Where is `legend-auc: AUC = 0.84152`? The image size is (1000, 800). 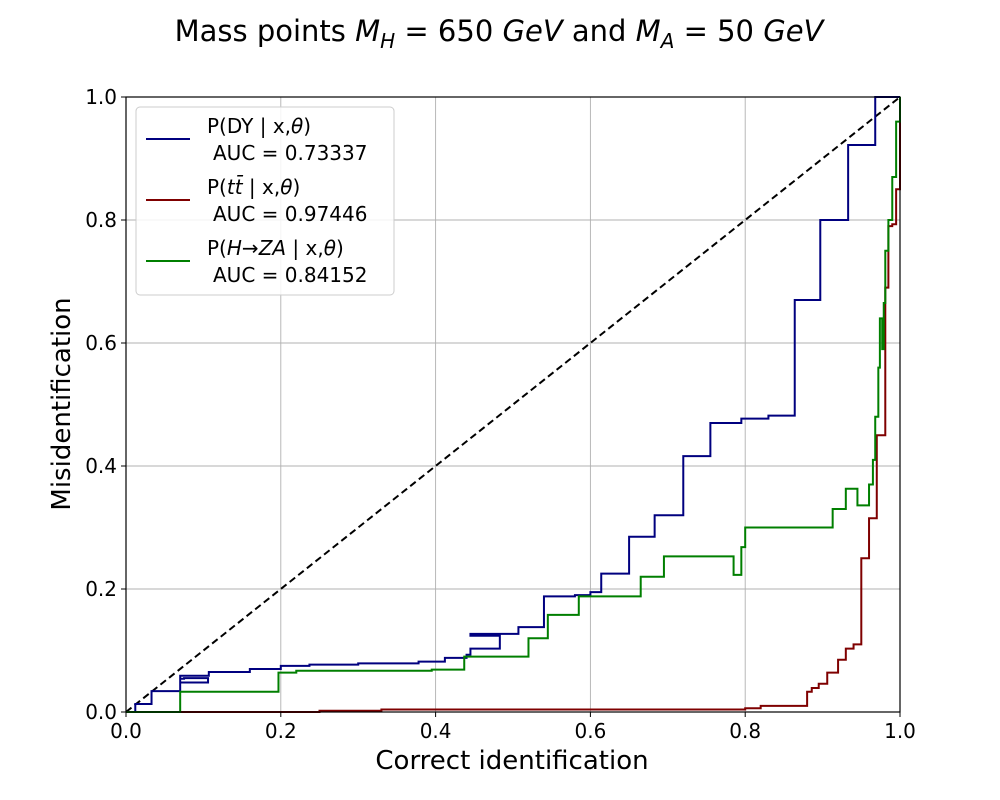
legend-auc: AUC = 0.84152 is located at coordinates (290, 275).